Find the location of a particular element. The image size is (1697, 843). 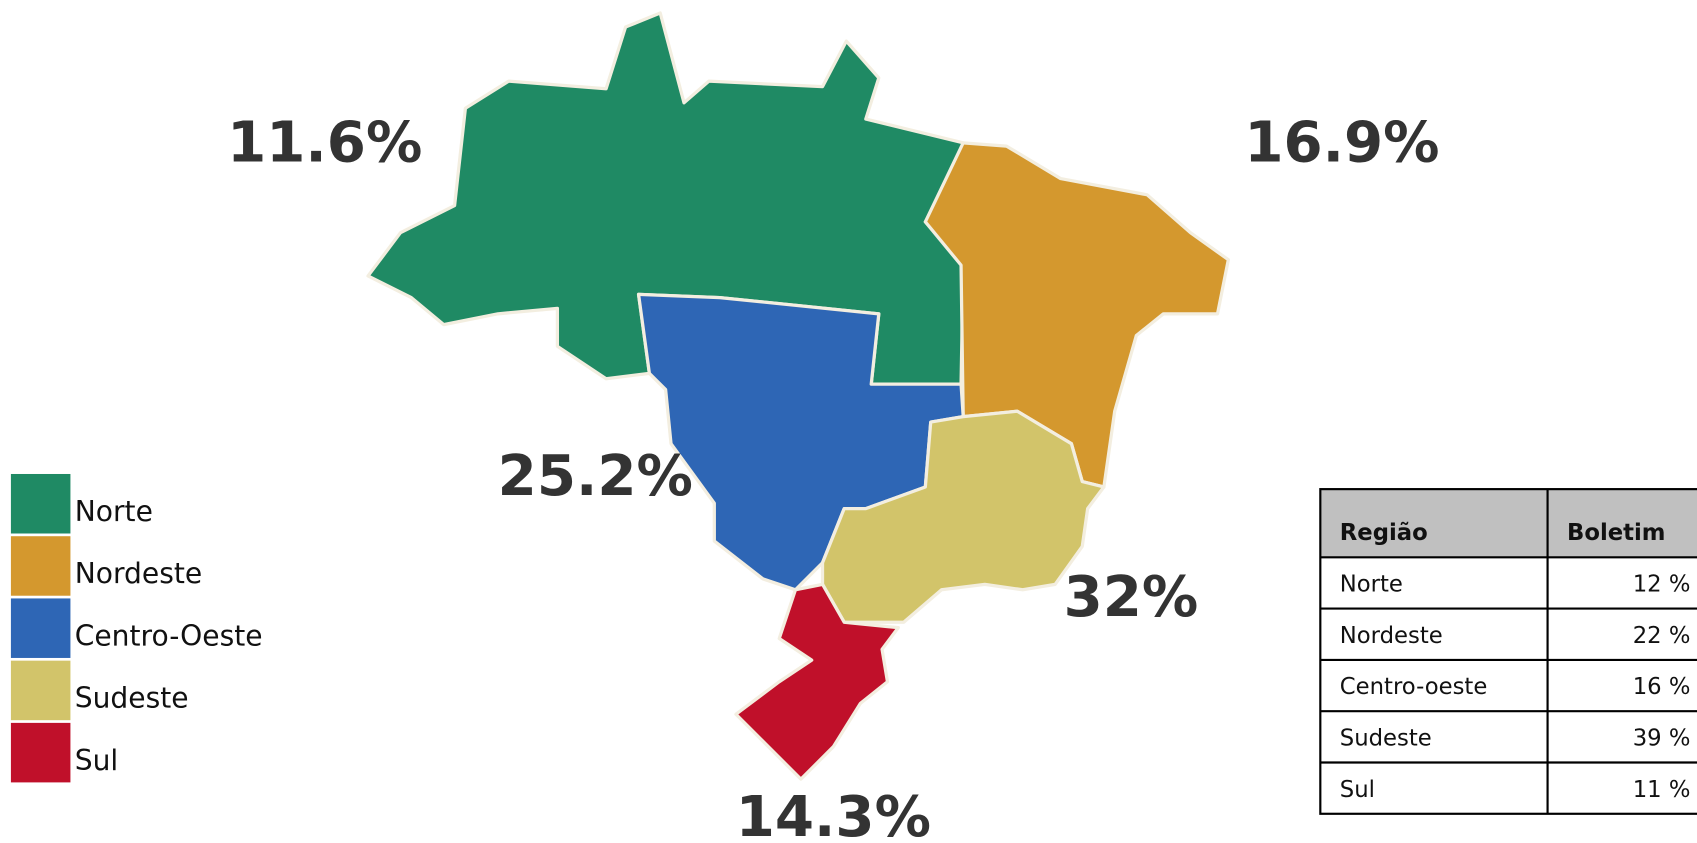

table-cell: Sudeste is located at coordinates (1386, 739).